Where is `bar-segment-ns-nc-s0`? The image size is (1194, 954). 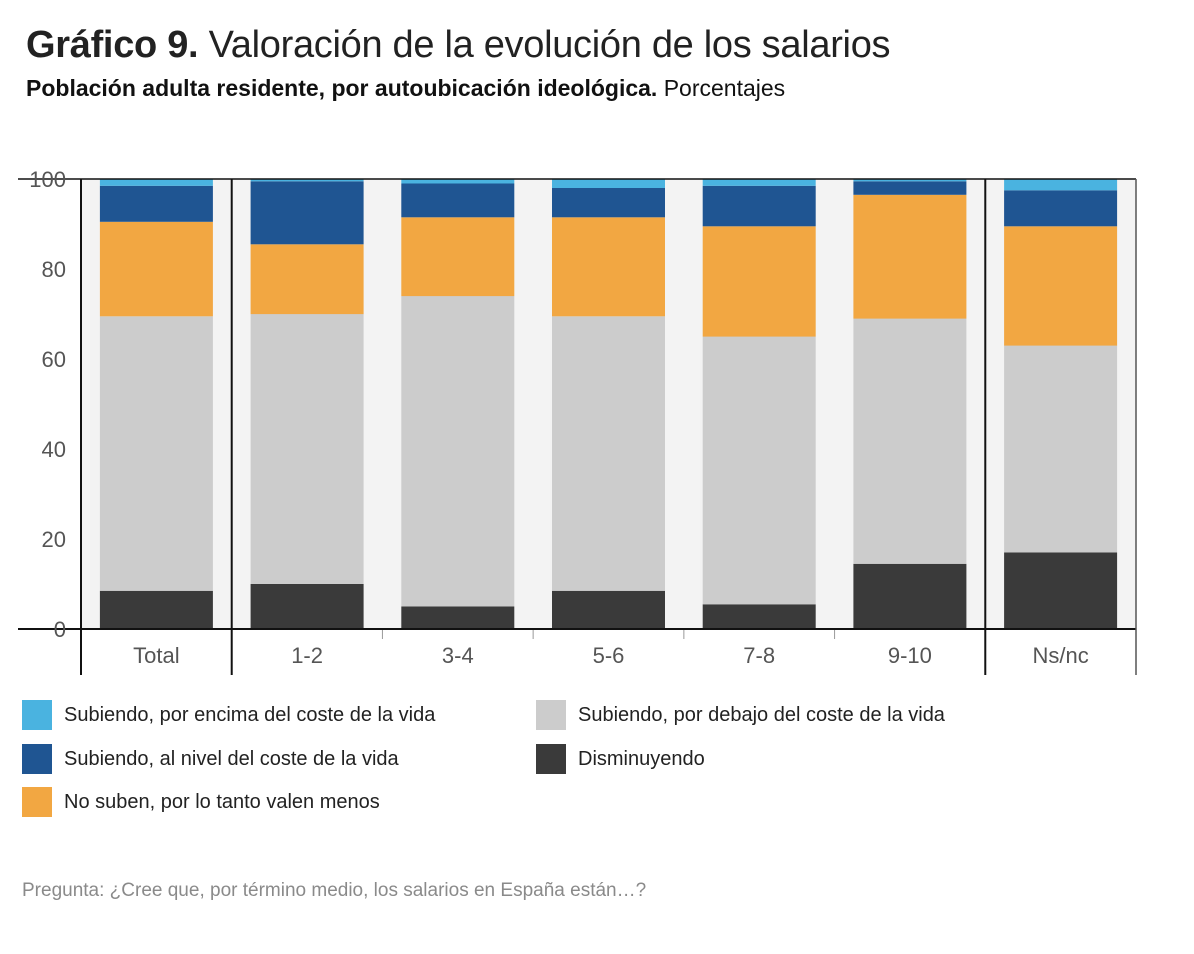
bar-segment-ns-nc-s0 is located at coordinates (1061, 590).